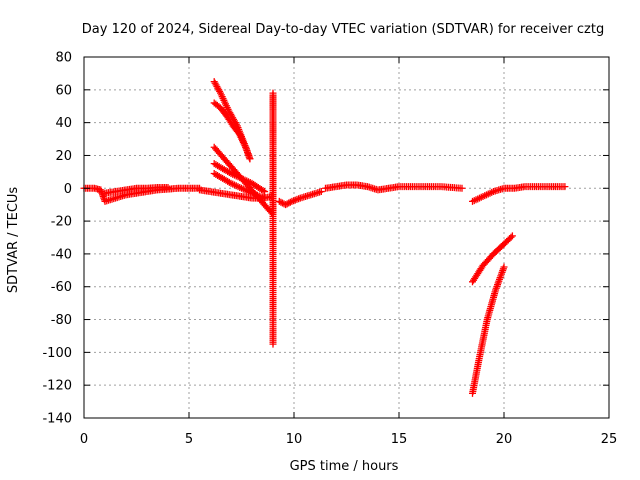 The height and width of the screenshot is (480, 640). Describe the element at coordinates (344, 466) in the screenshot. I see `x-axis-label: GPS time / hours` at that location.